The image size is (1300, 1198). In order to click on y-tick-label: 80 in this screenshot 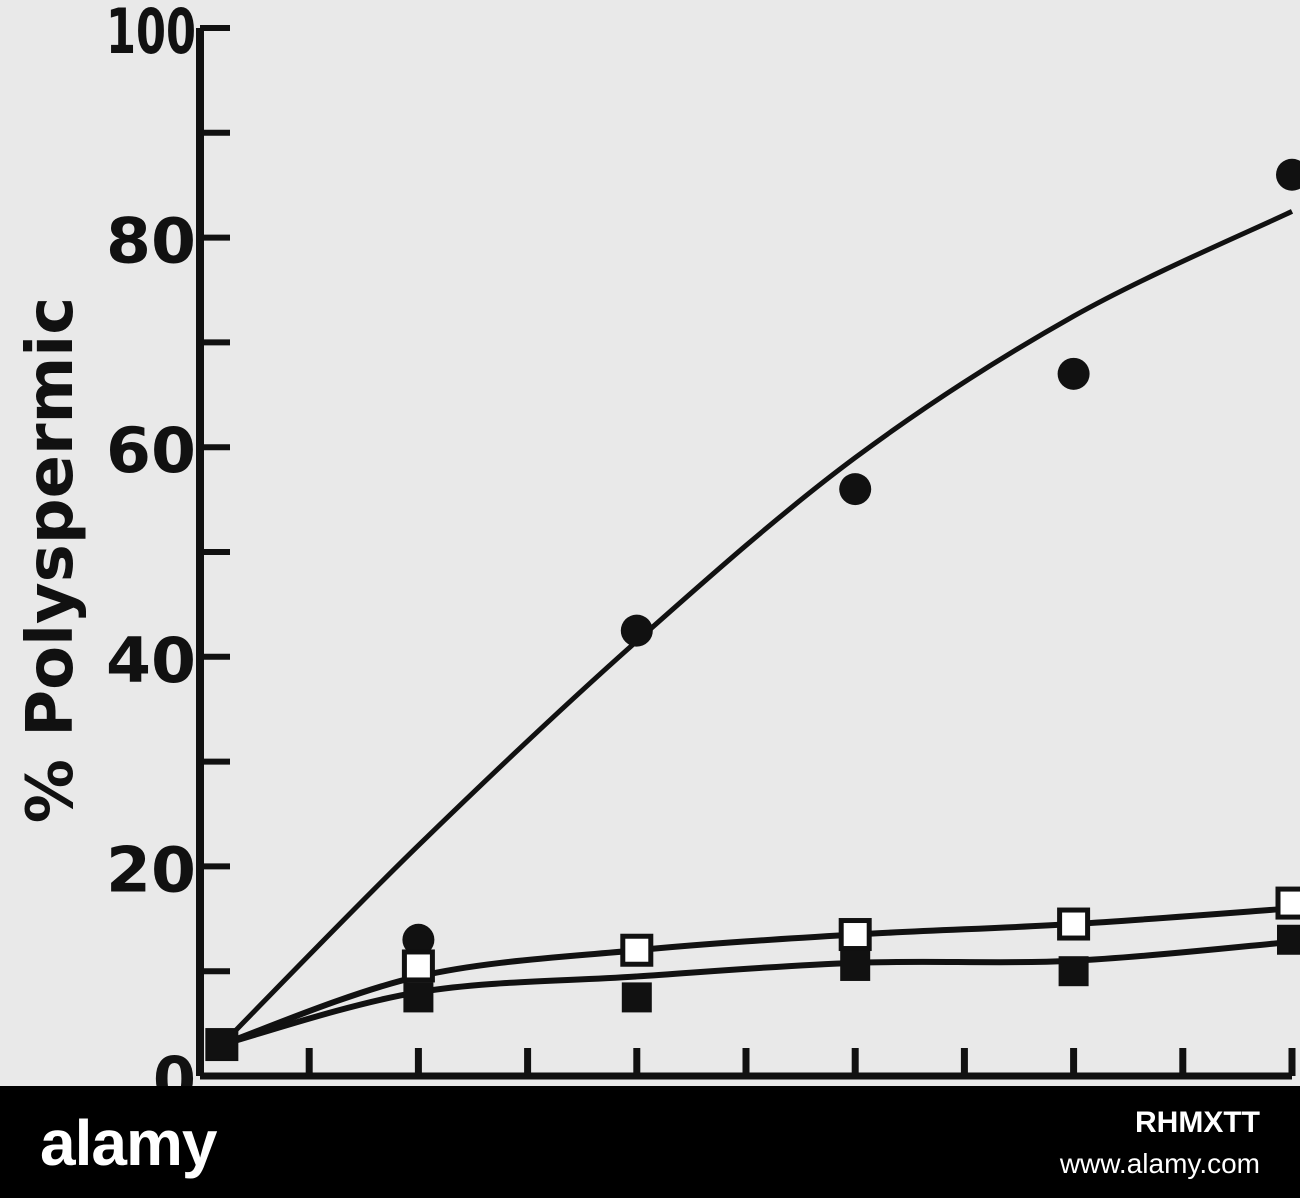, I will do `click(151, 241)`.